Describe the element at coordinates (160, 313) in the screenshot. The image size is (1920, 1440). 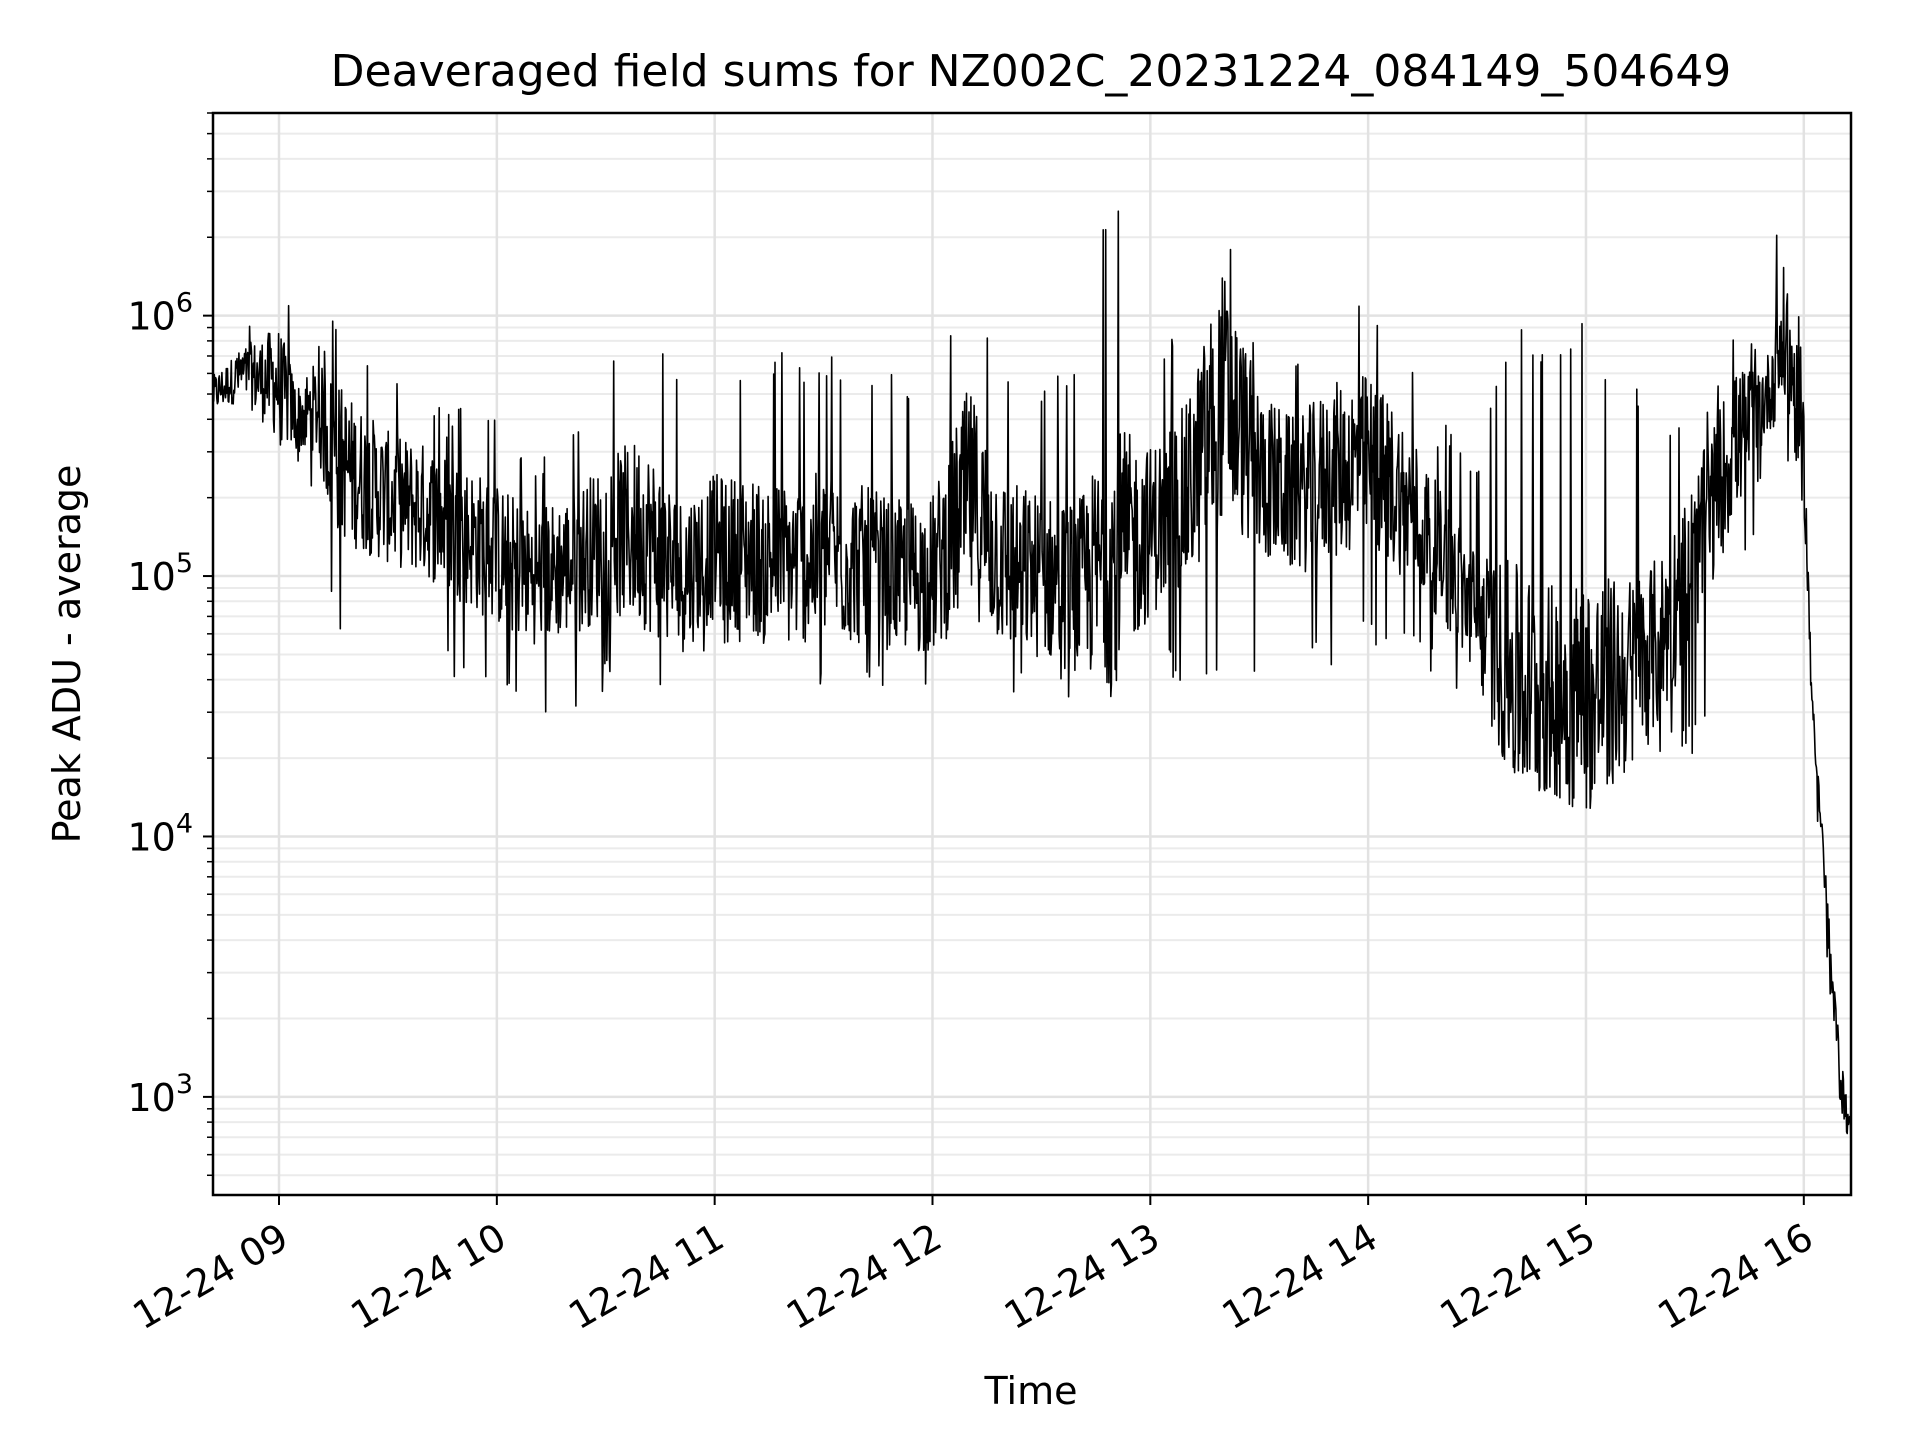
I see `y-tick-label: 10⁶` at that location.